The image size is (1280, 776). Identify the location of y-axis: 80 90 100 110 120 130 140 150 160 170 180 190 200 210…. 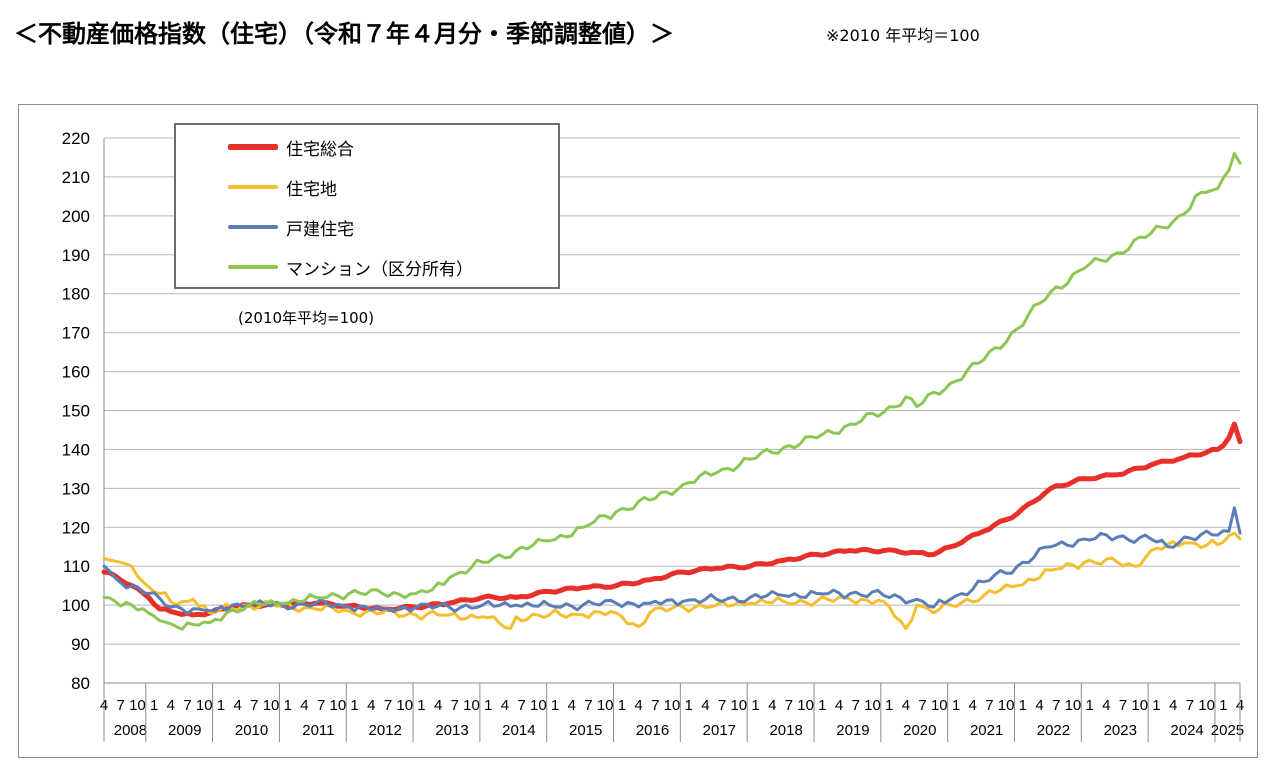
(83, 435).